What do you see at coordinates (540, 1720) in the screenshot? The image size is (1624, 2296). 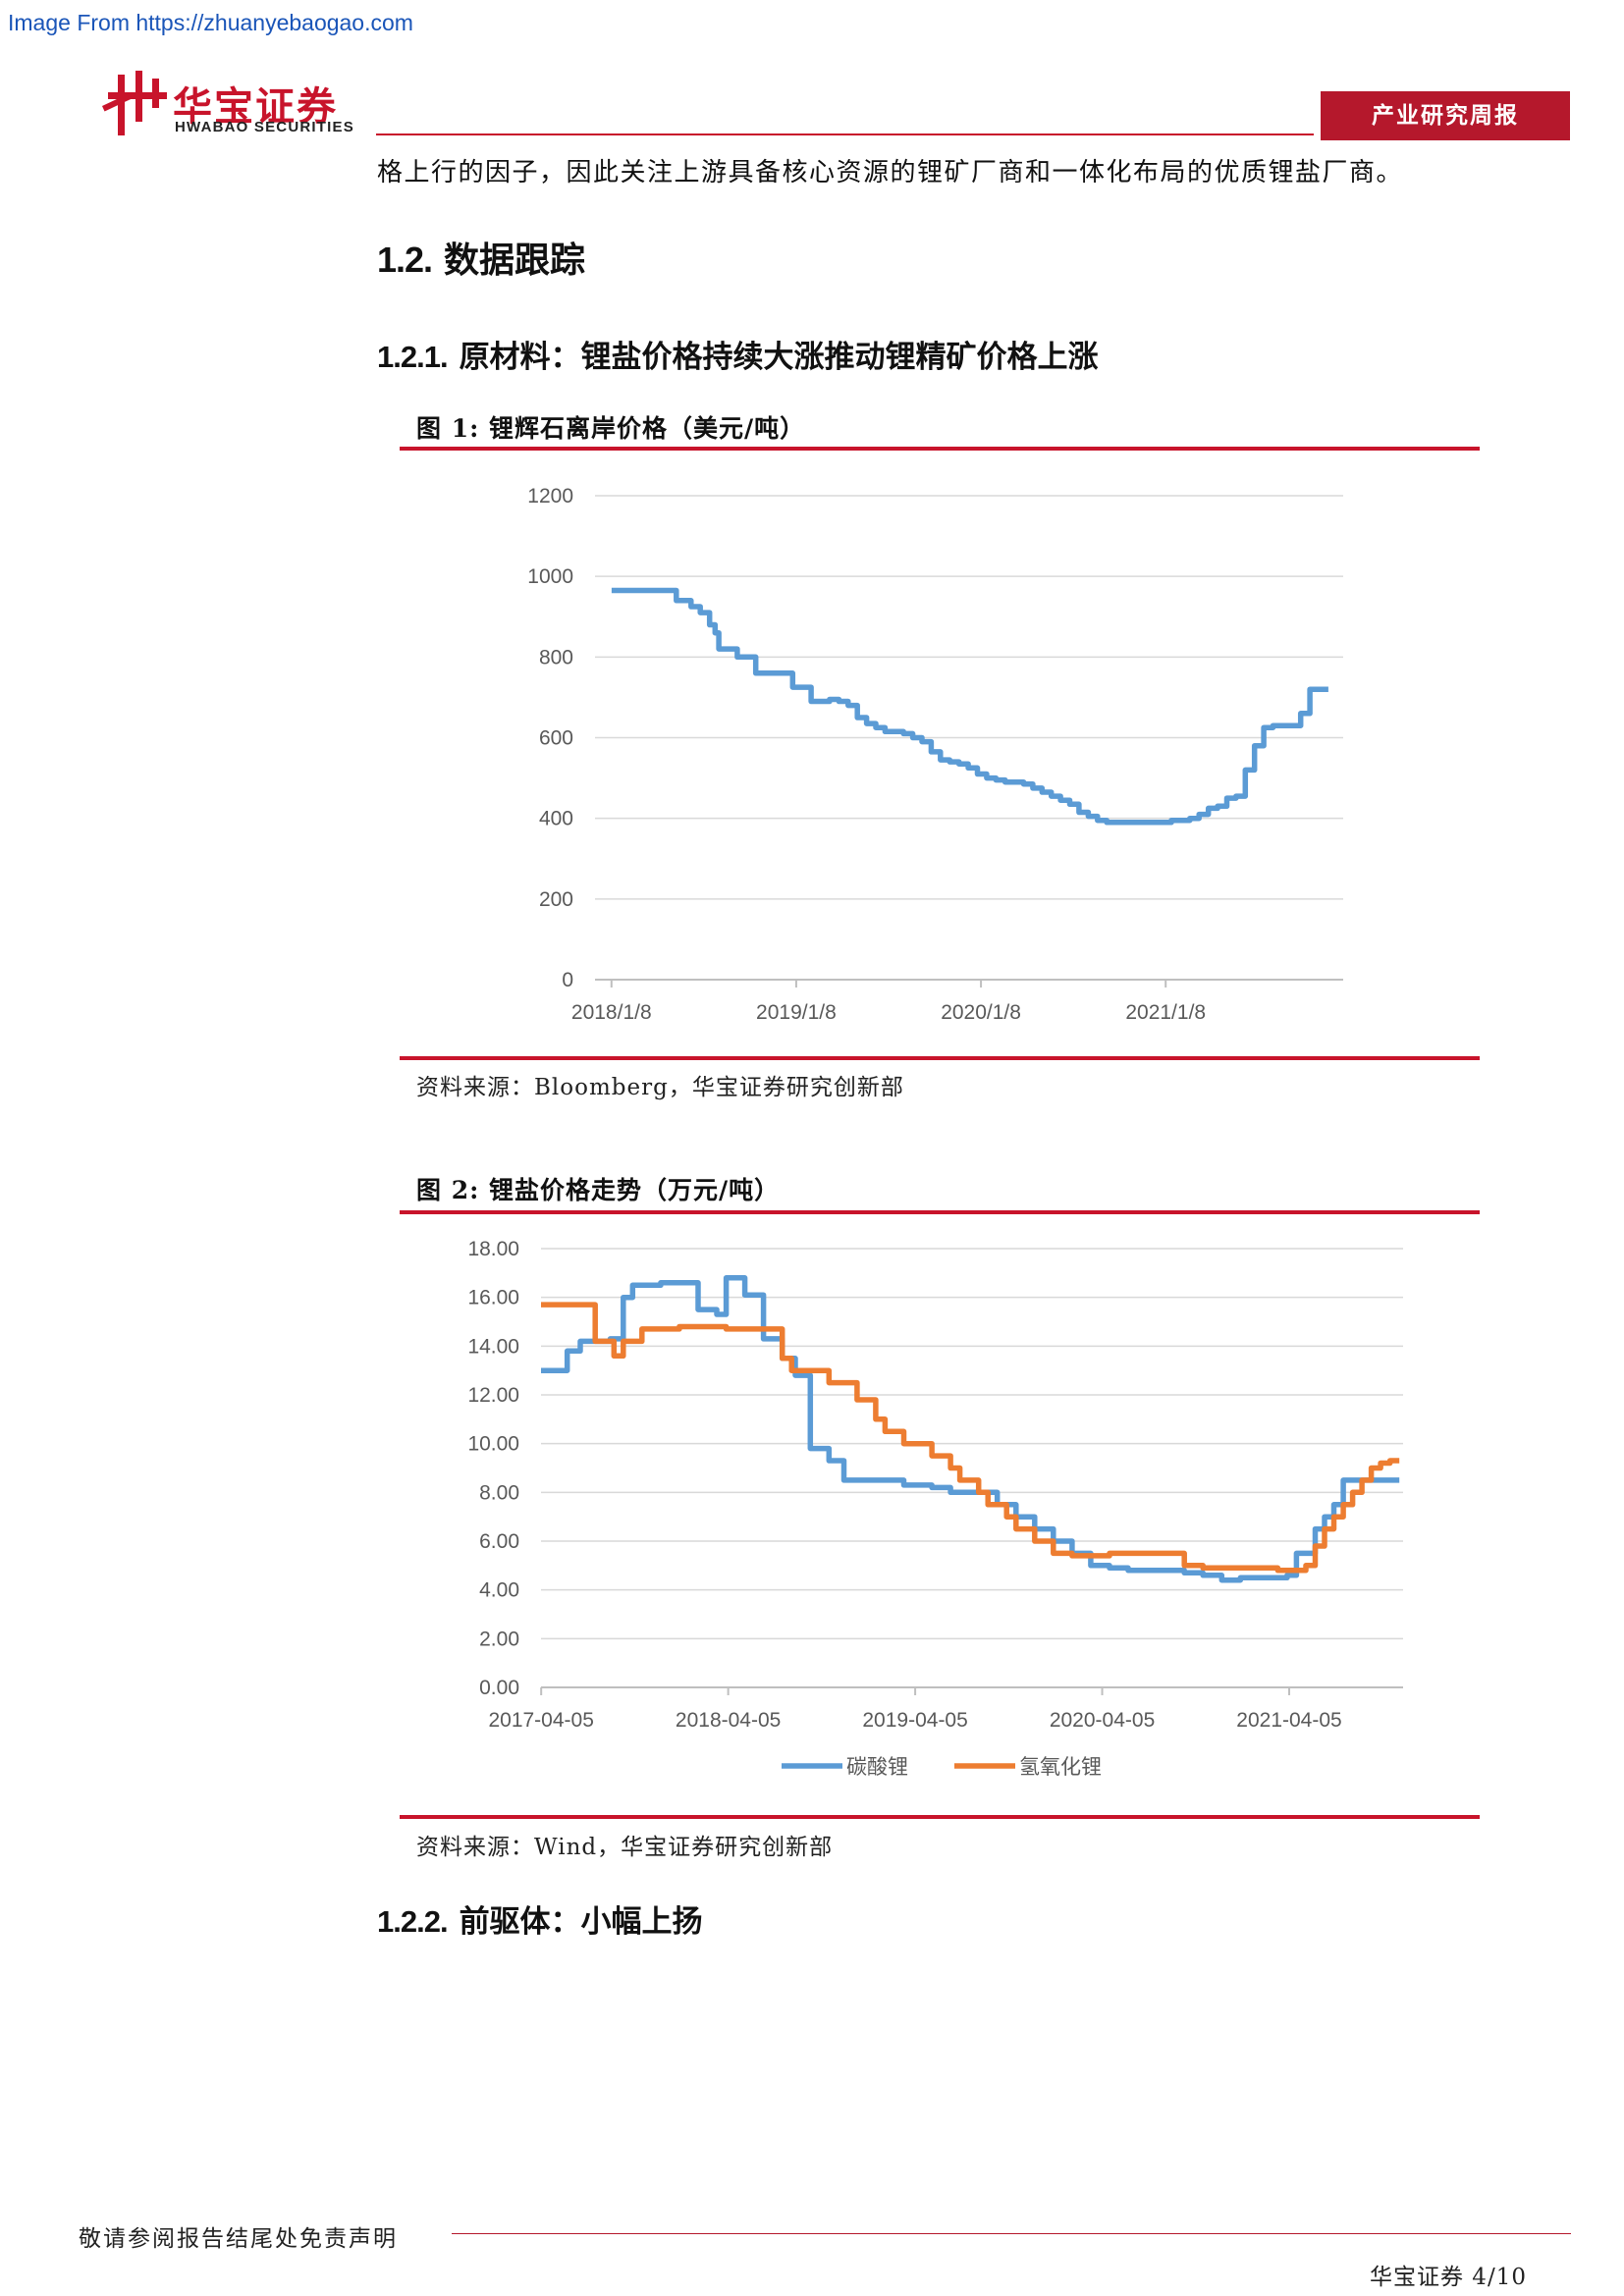 I see `x-tick-label: 2017-04-05` at bounding box center [540, 1720].